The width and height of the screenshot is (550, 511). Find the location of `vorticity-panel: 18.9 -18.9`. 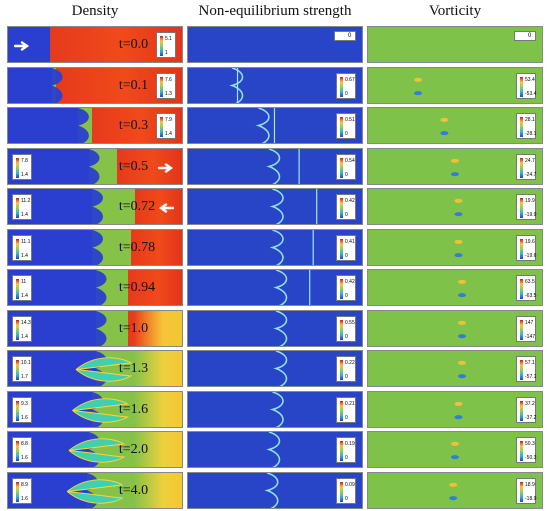

vorticity-panel: 18.9 -18.9 is located at coordinates (455, 490).